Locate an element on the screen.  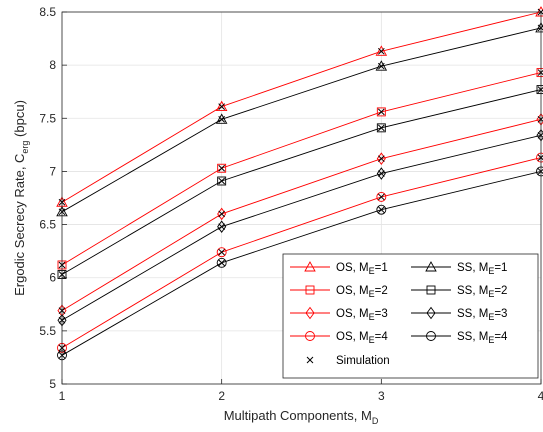
y-tick-label: 5 is located at coordinates (52, 384).